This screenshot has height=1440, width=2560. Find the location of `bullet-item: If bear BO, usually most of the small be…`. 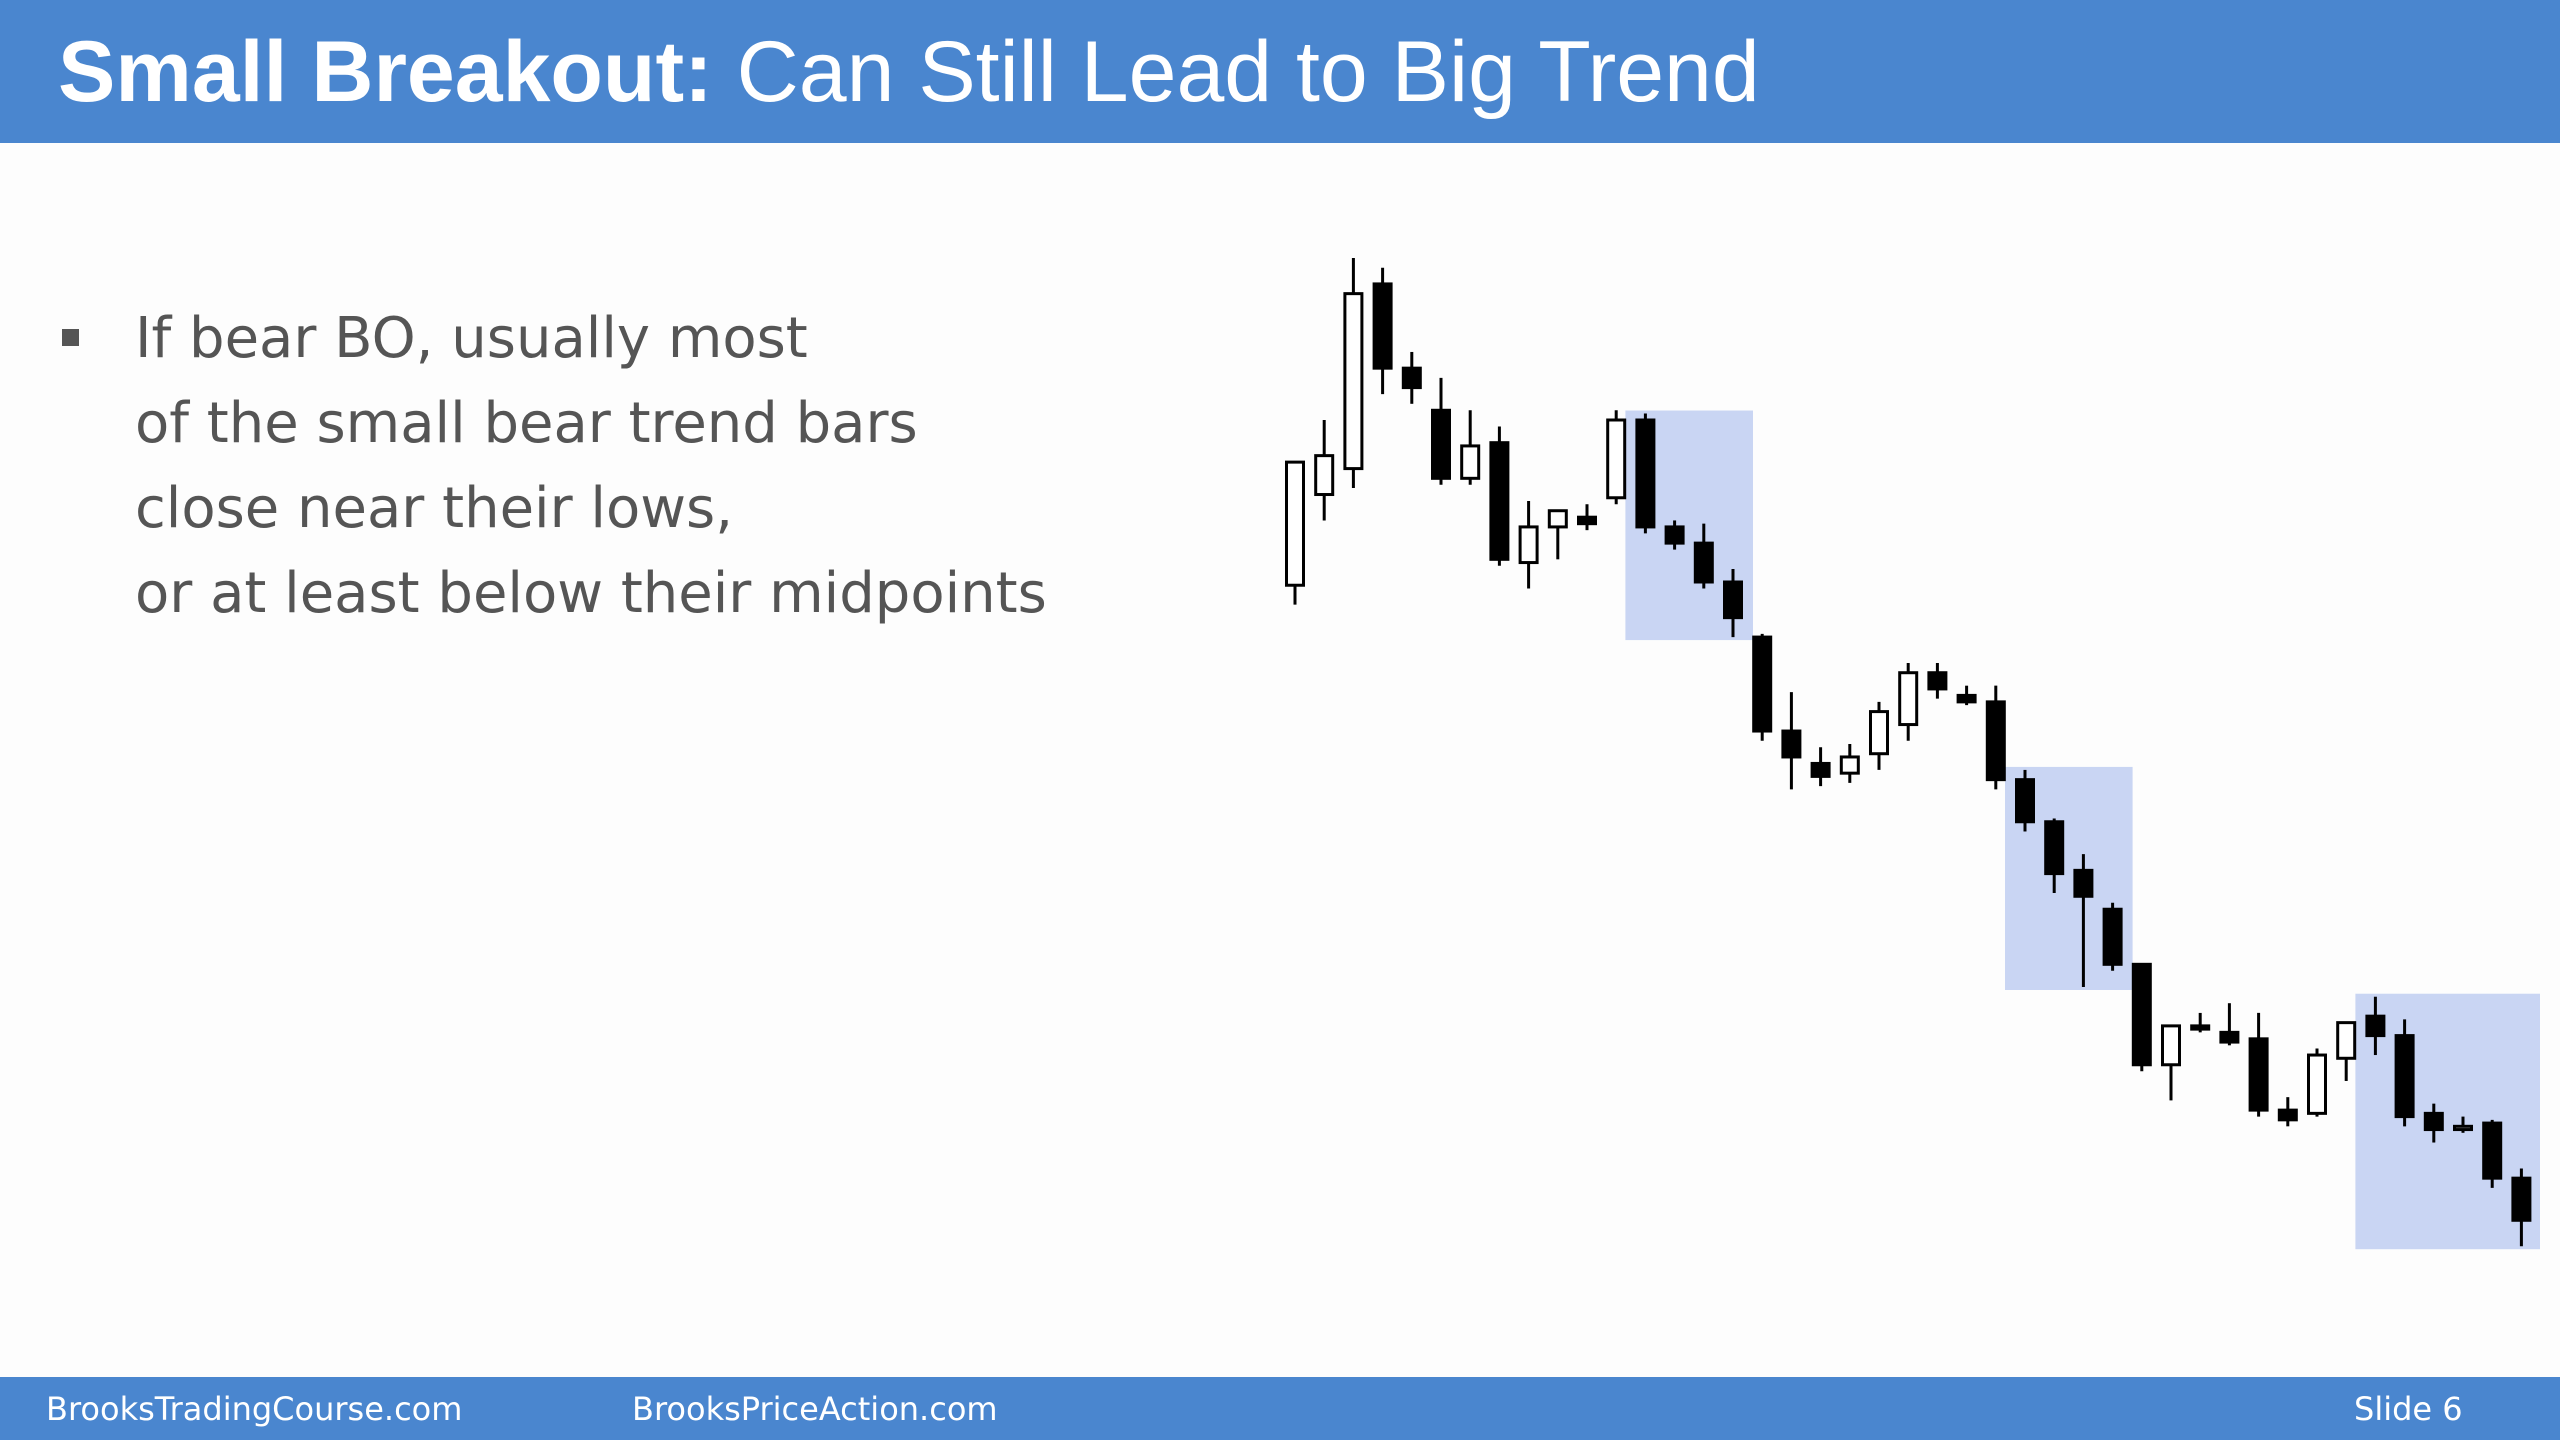

bullet-item: If bear BO, usually most of the small be… is located at coordinates (591, 466).